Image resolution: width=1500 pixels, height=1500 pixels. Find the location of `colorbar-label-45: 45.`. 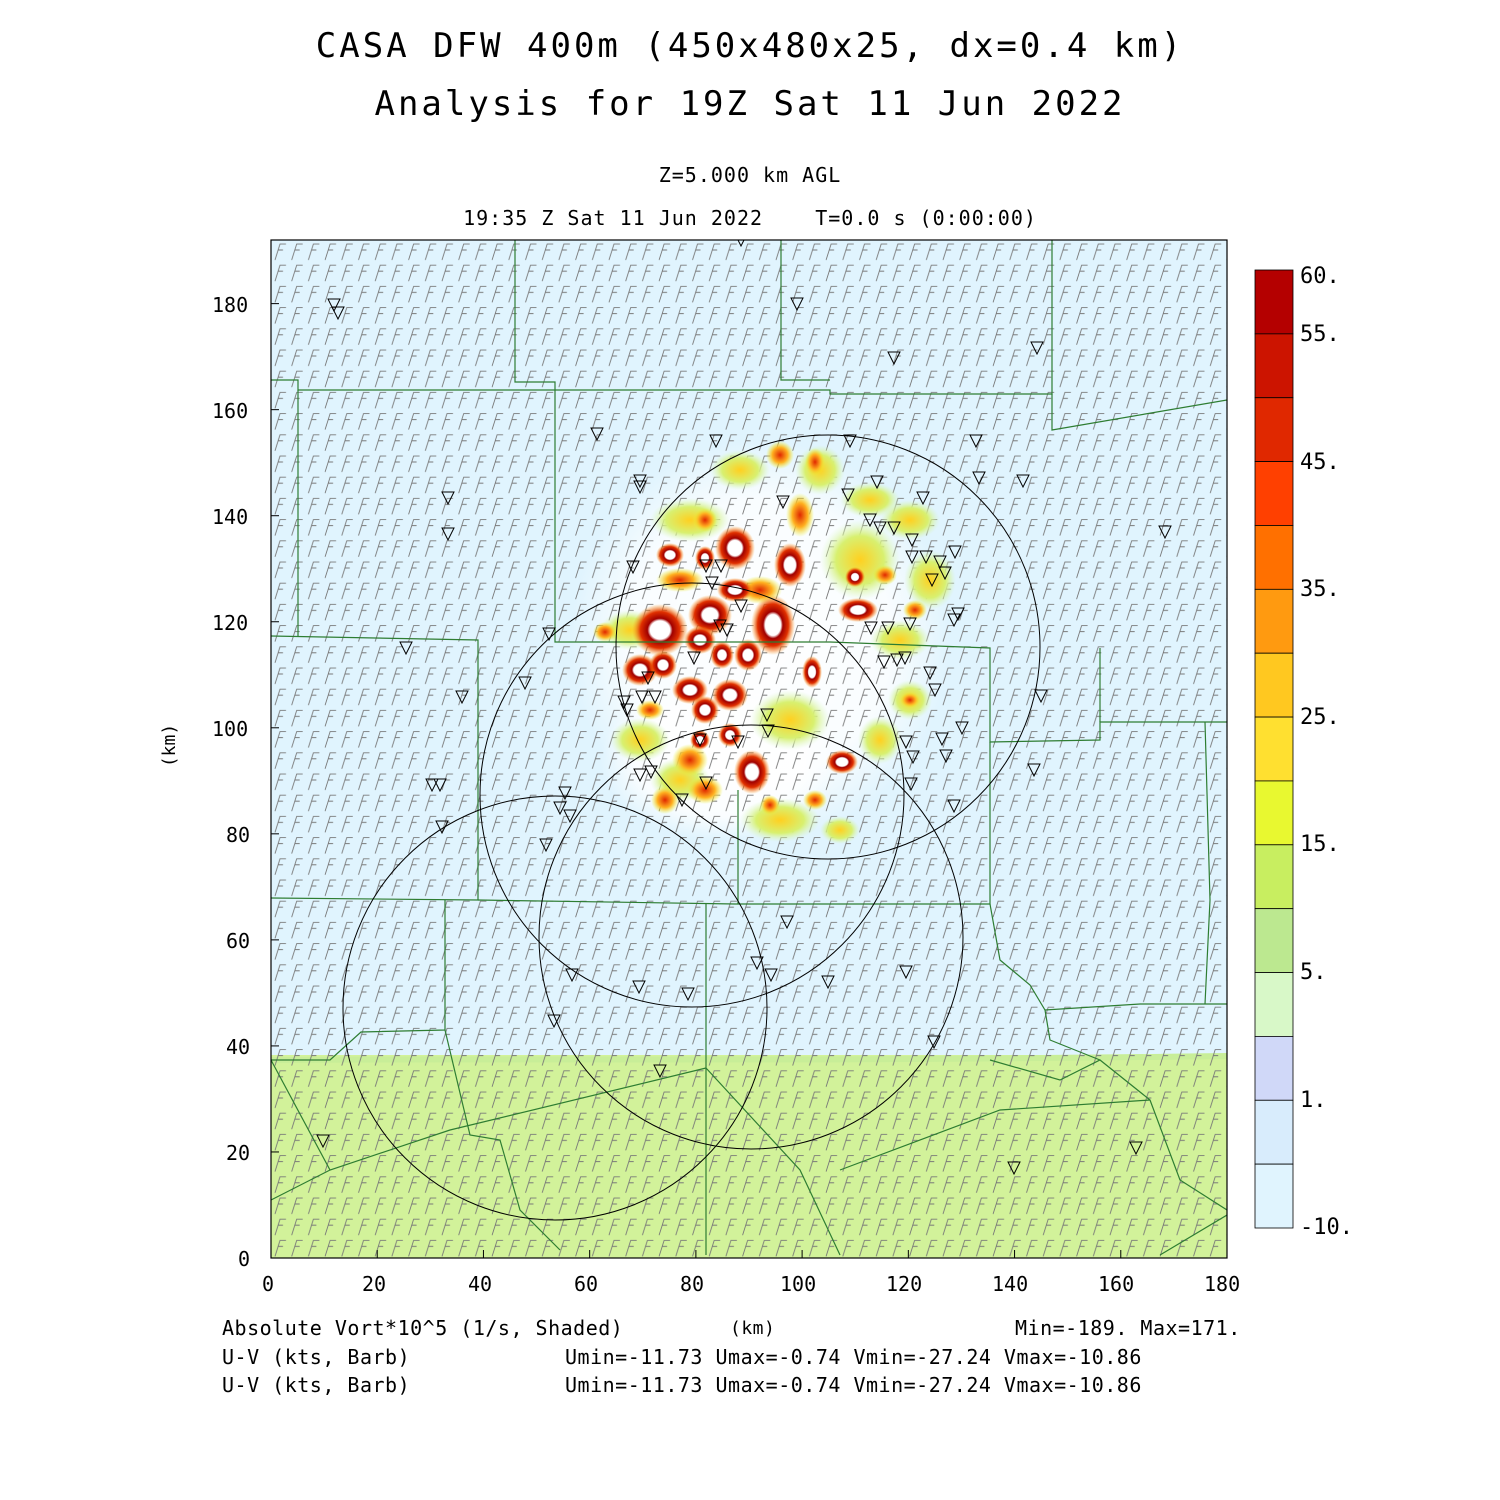

colorbar-label-45: 45. is located at coordinates (1320, 462).